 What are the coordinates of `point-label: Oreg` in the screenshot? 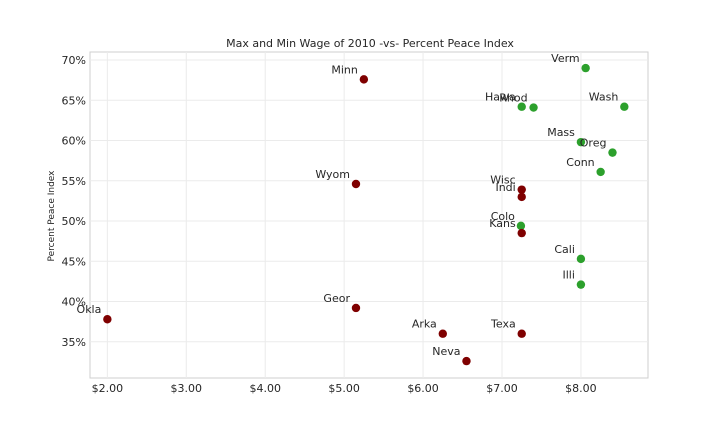 It's located at (593, 143).